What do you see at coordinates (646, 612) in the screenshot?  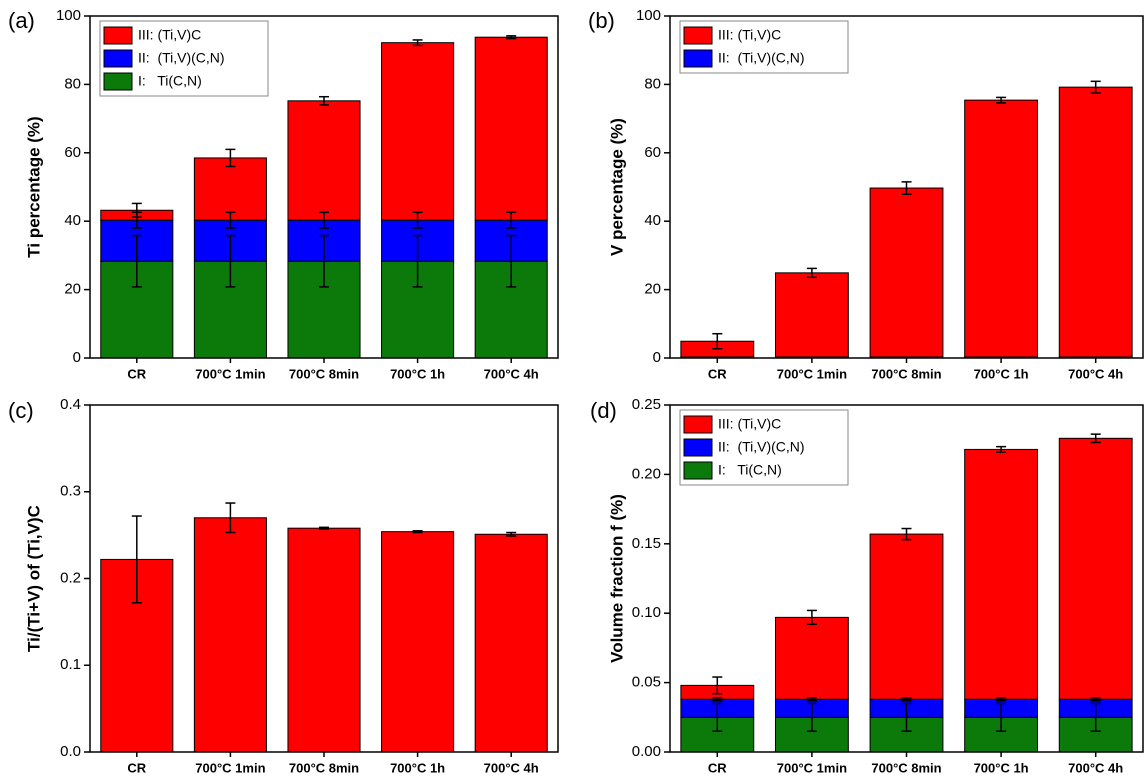 I see `y-tick-label: 0.10` at bounding box center [646, 612].